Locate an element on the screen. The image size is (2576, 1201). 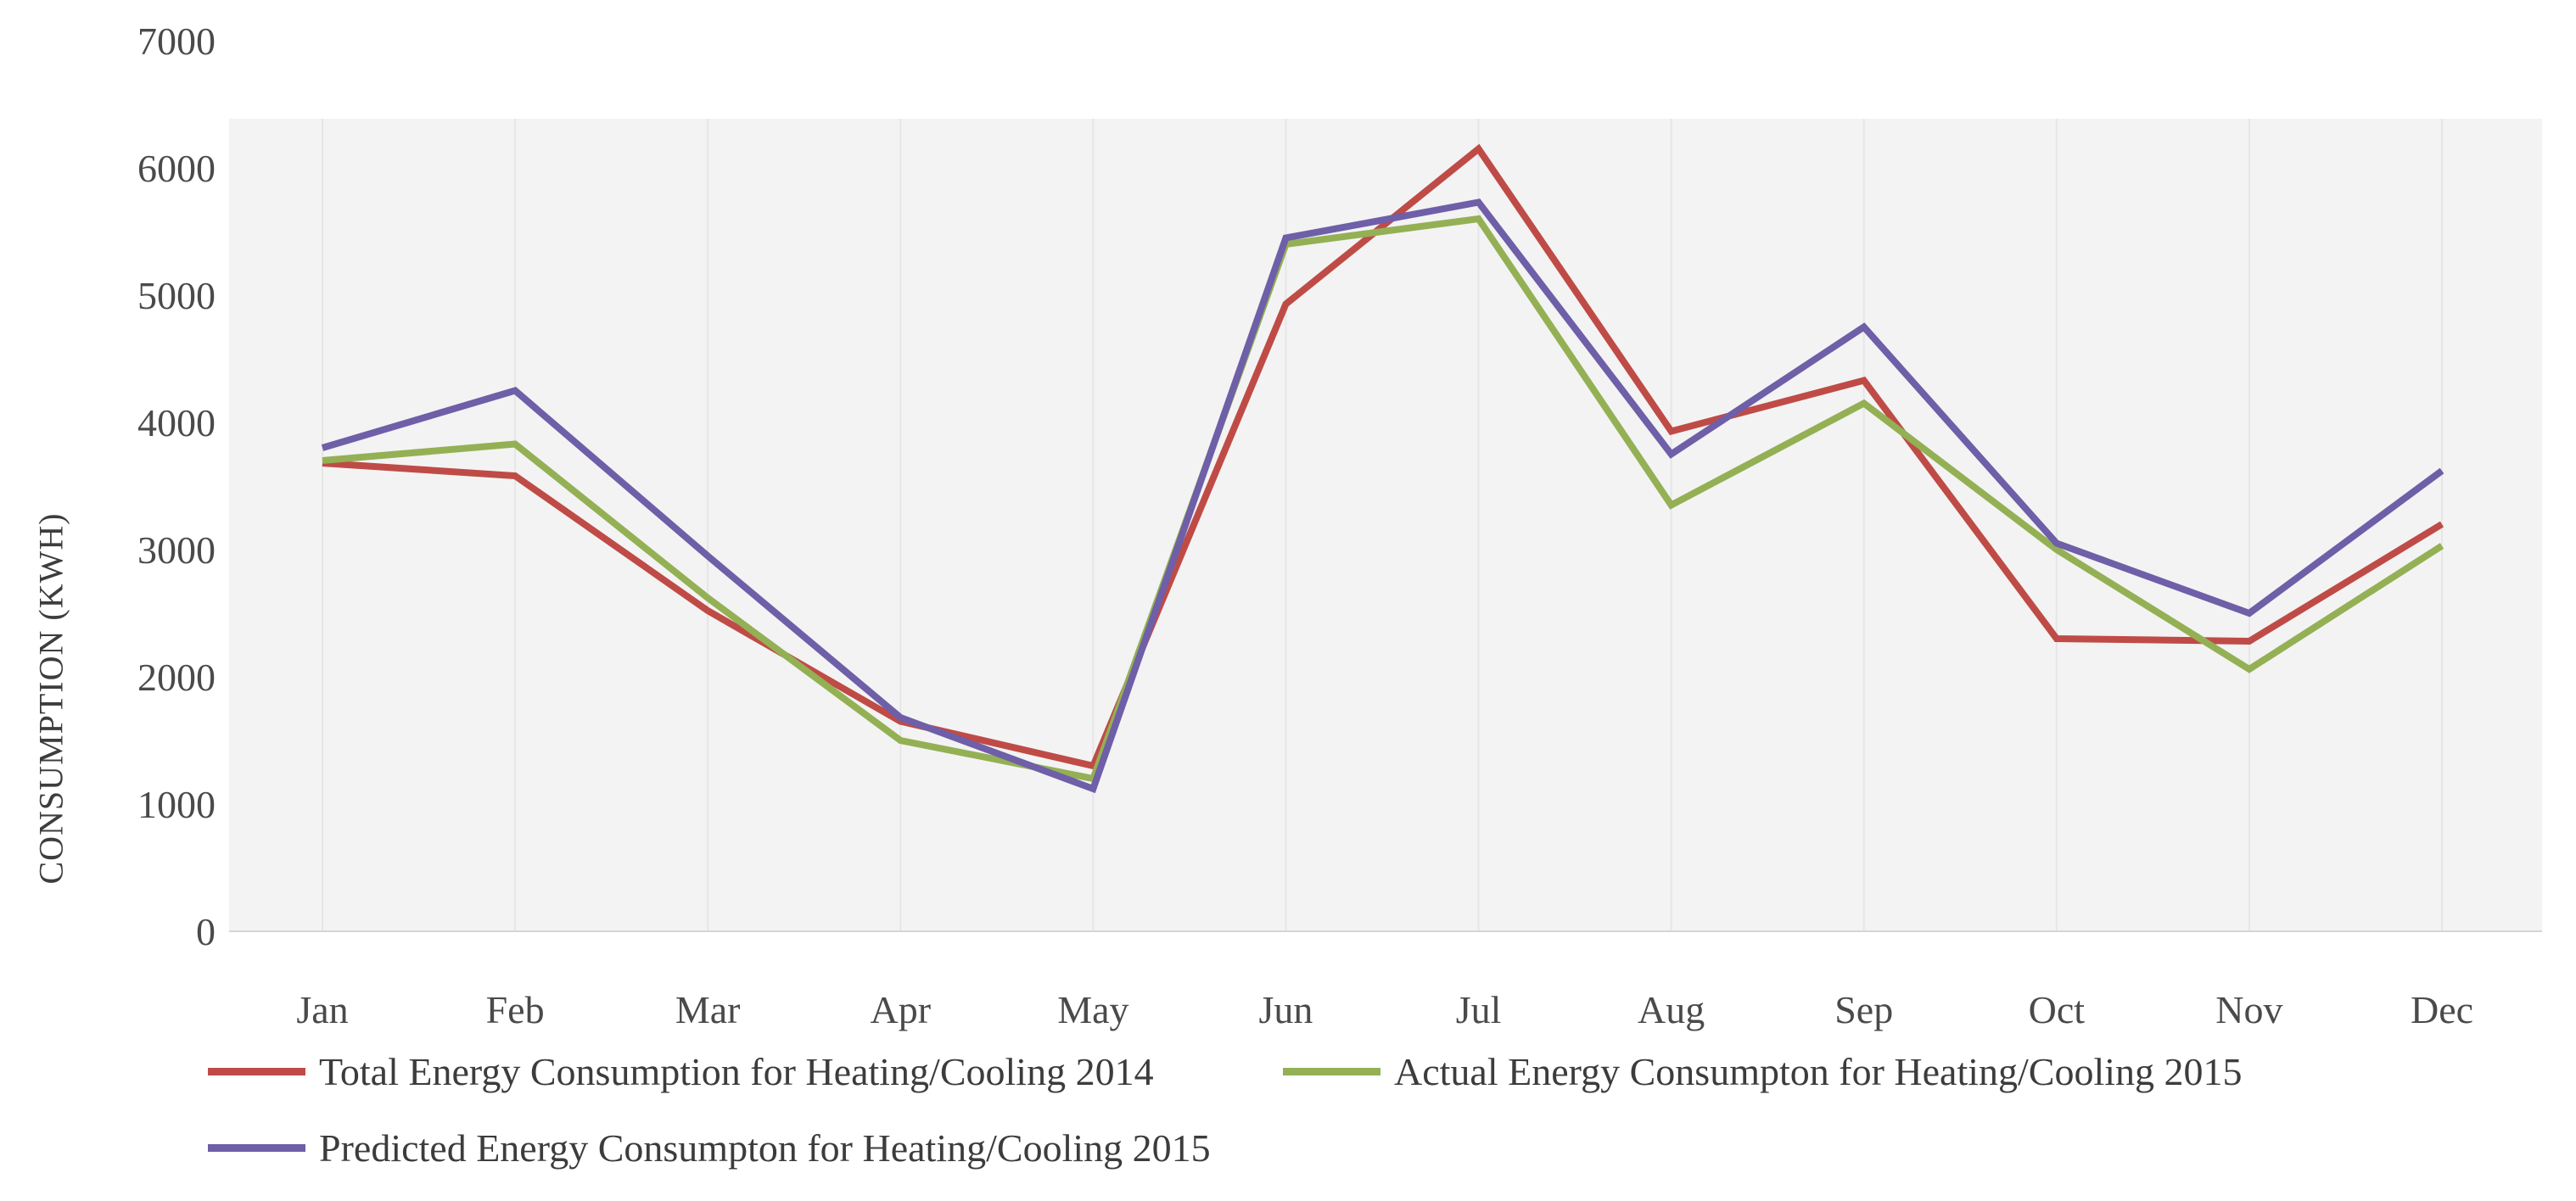
y-tick-label: 2000 is located at coordinates (176, 677).